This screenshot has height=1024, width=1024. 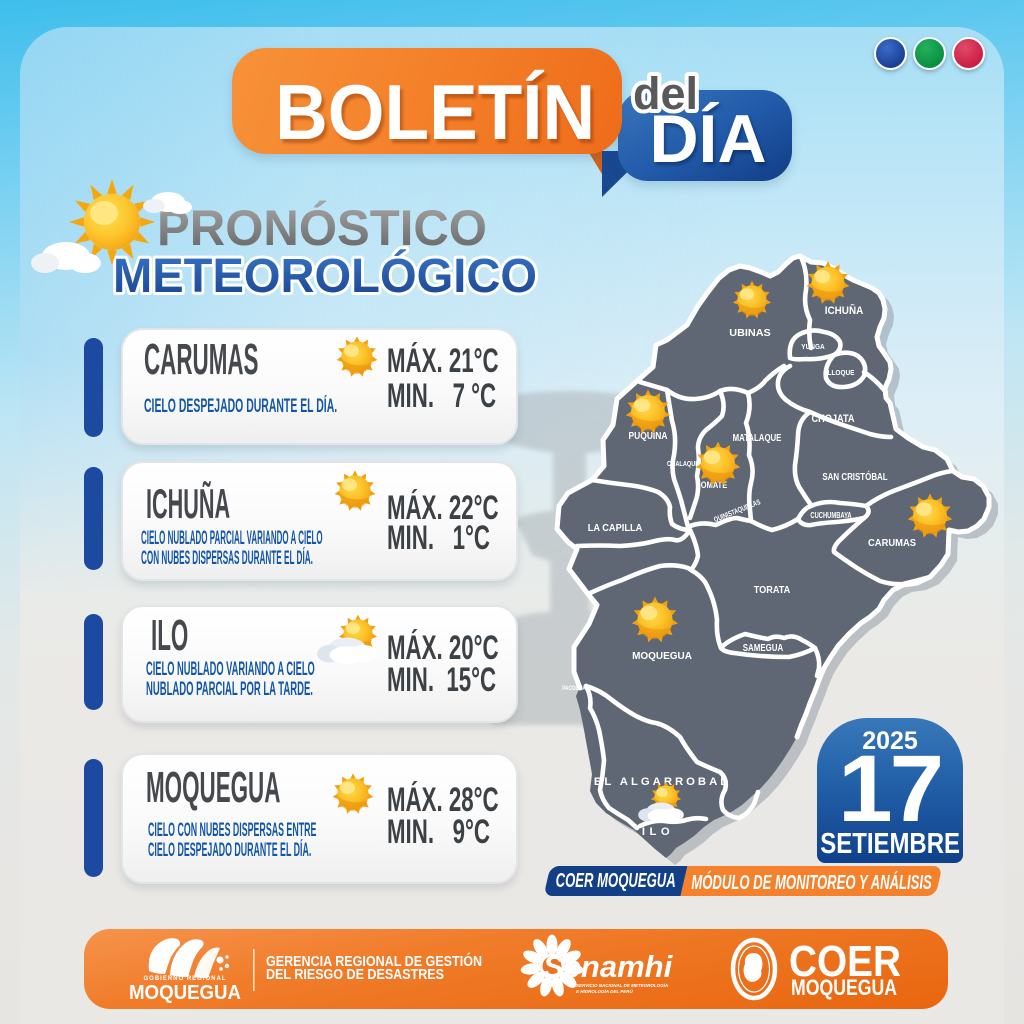 What do you see at coordinates (622, 985) in the screenshot?
I see `svg-text:SERVICIO NACIONAL DE METEOROLO: SERVICIO NACIONAL DE METEOROLOGÍA` at bounding box center [622, 985].